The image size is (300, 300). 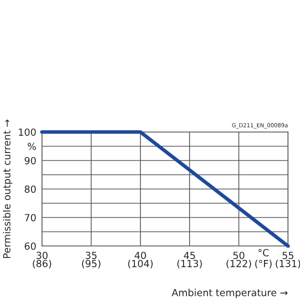 What do you see at coordinates (30, 218) in the screenshot?
I see `y-tick-label: 70` at bounding box center [30, 218].